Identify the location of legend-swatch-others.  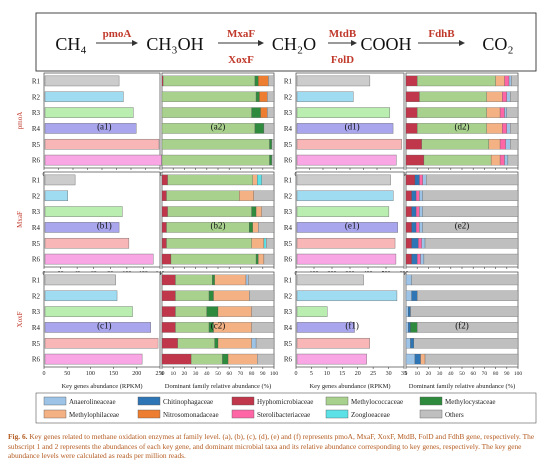
(431, 414).